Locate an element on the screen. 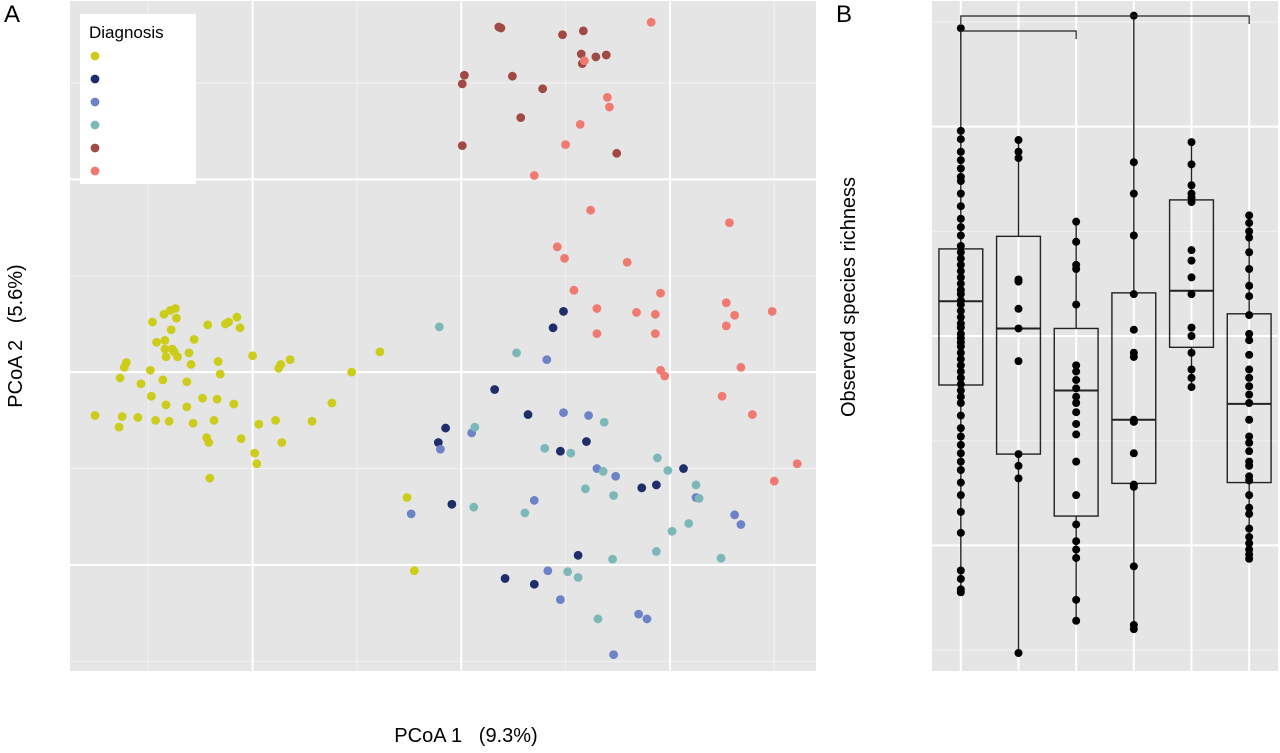 The image size is (1280, 753). legend-key-cd is located at coordinates (95, 171).